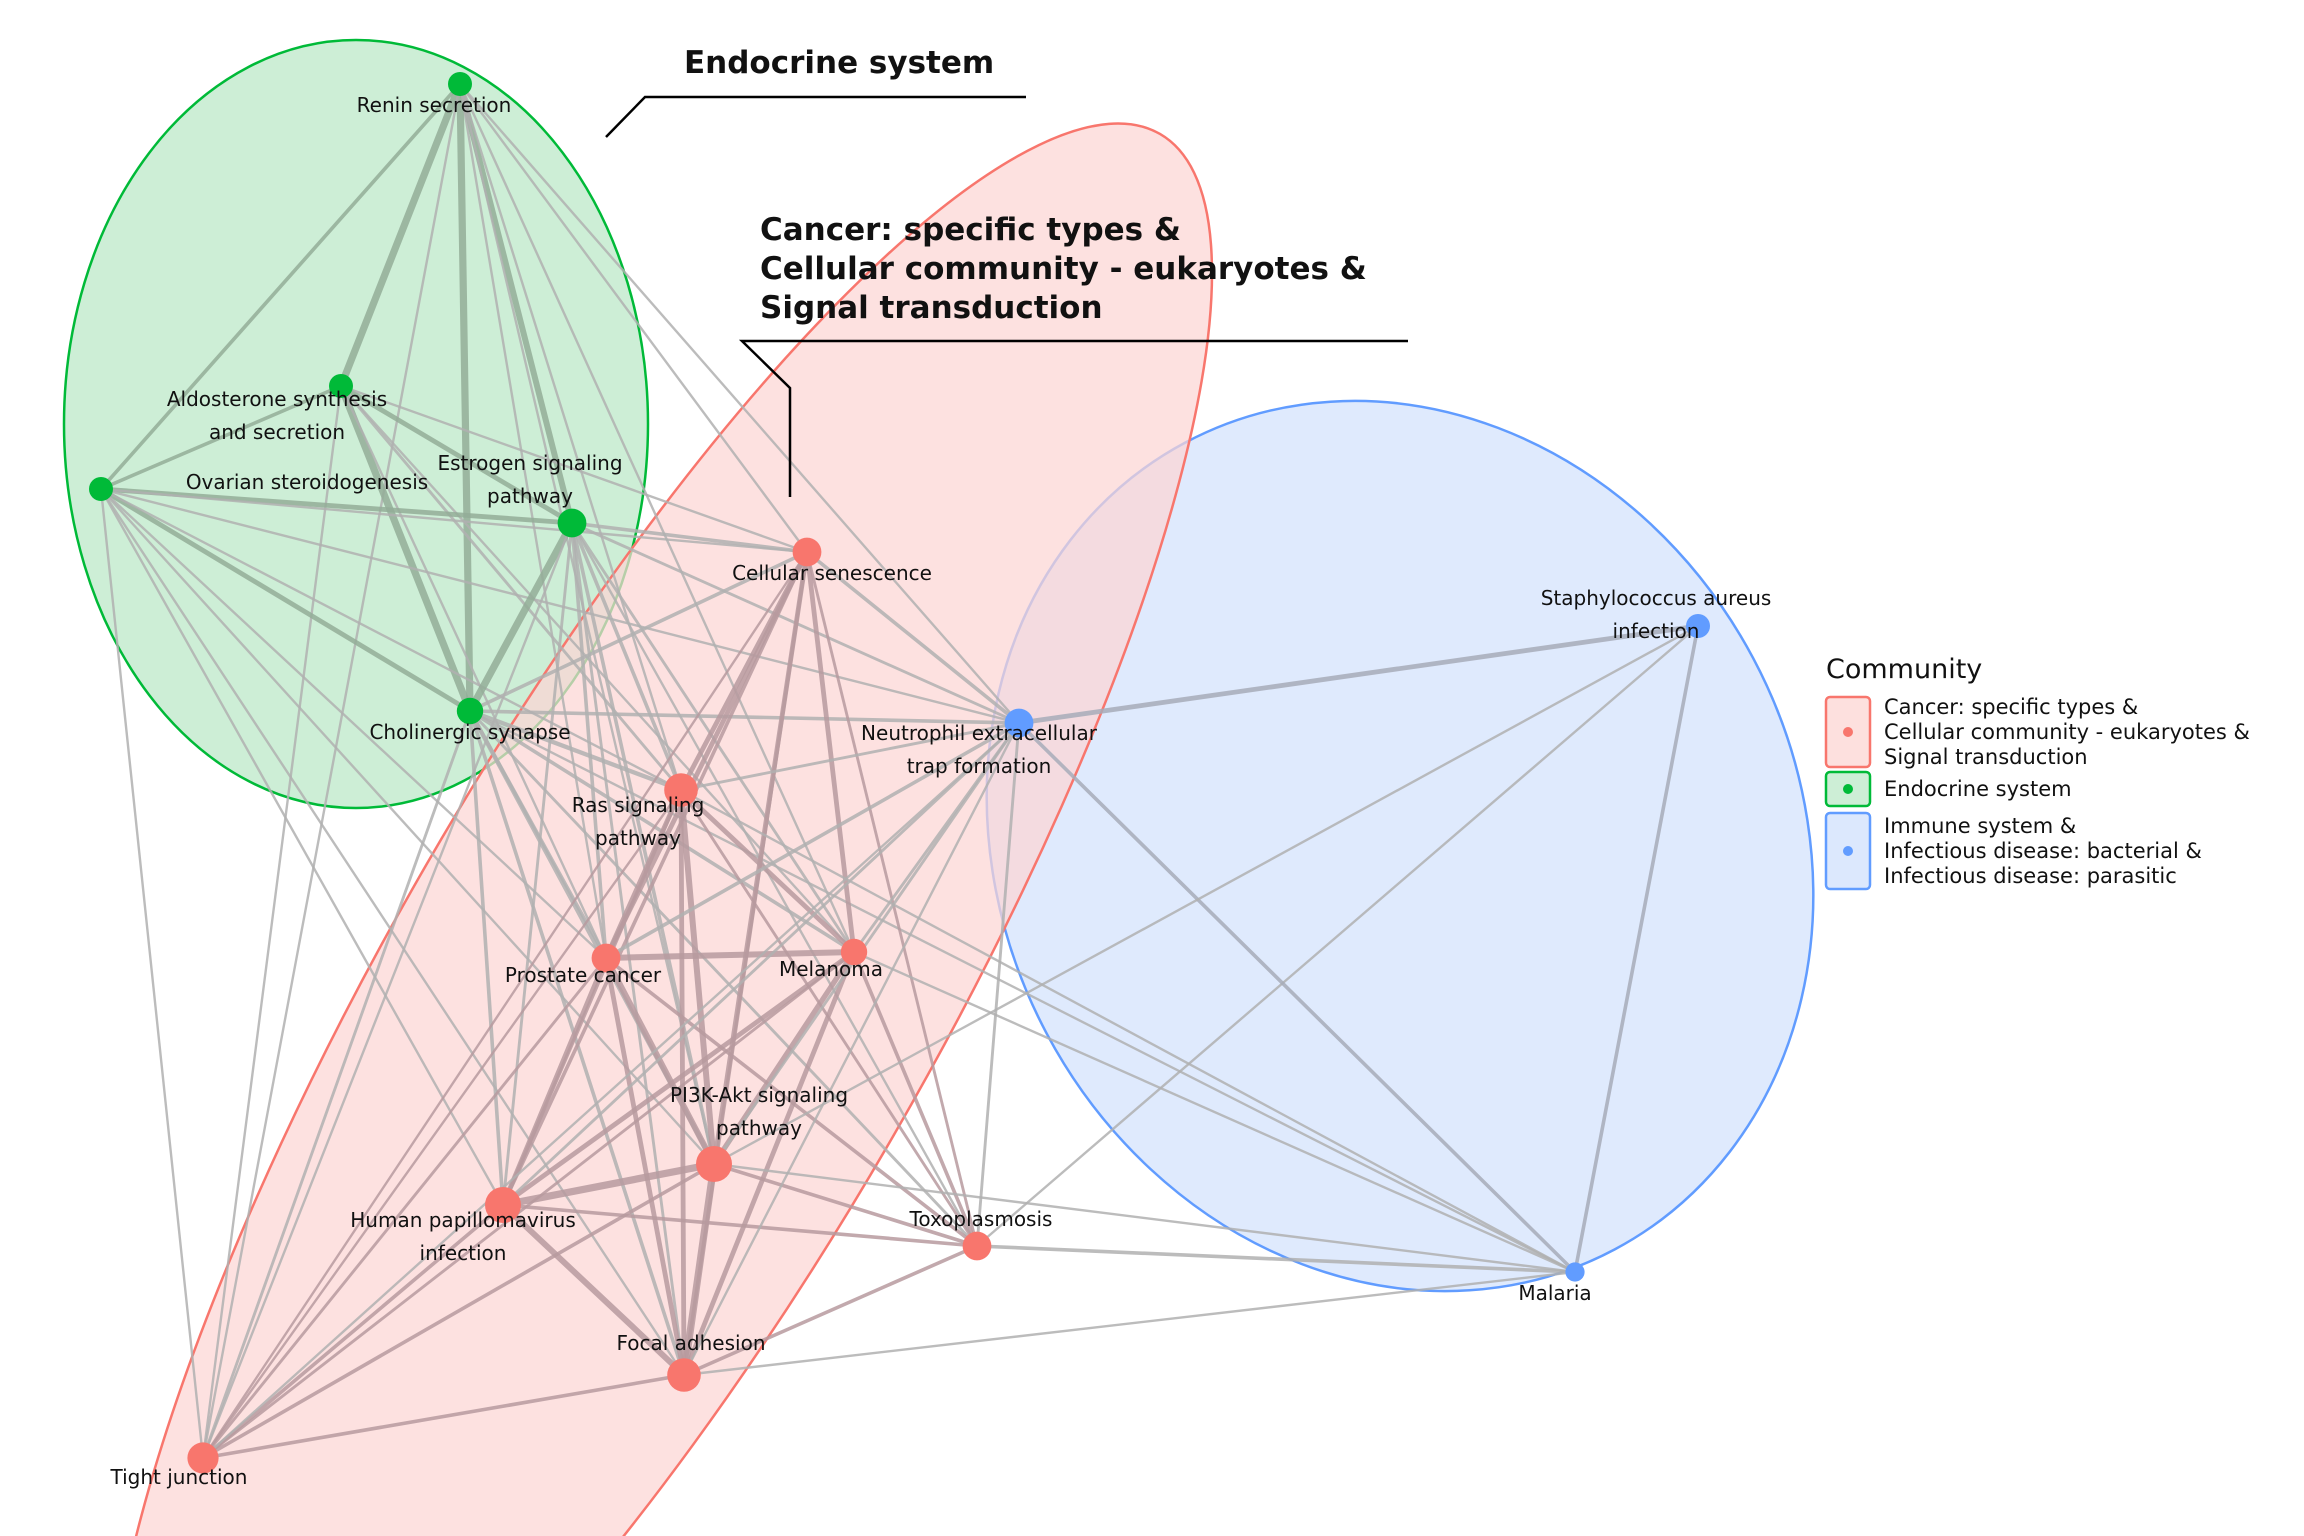 Image resolution: width=2304 pixels, height=1536 pixels. I want to click on node-aldo, so click(341, 386).